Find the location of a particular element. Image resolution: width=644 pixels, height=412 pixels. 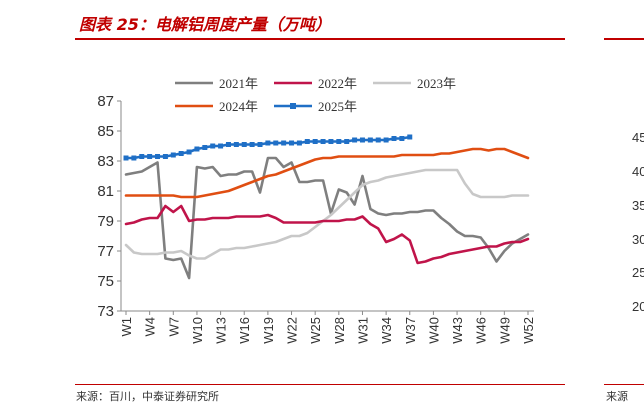

chart-legend: 2021年 2022年 2023年 2024年 2025年 is located at coordinates (315, 95).